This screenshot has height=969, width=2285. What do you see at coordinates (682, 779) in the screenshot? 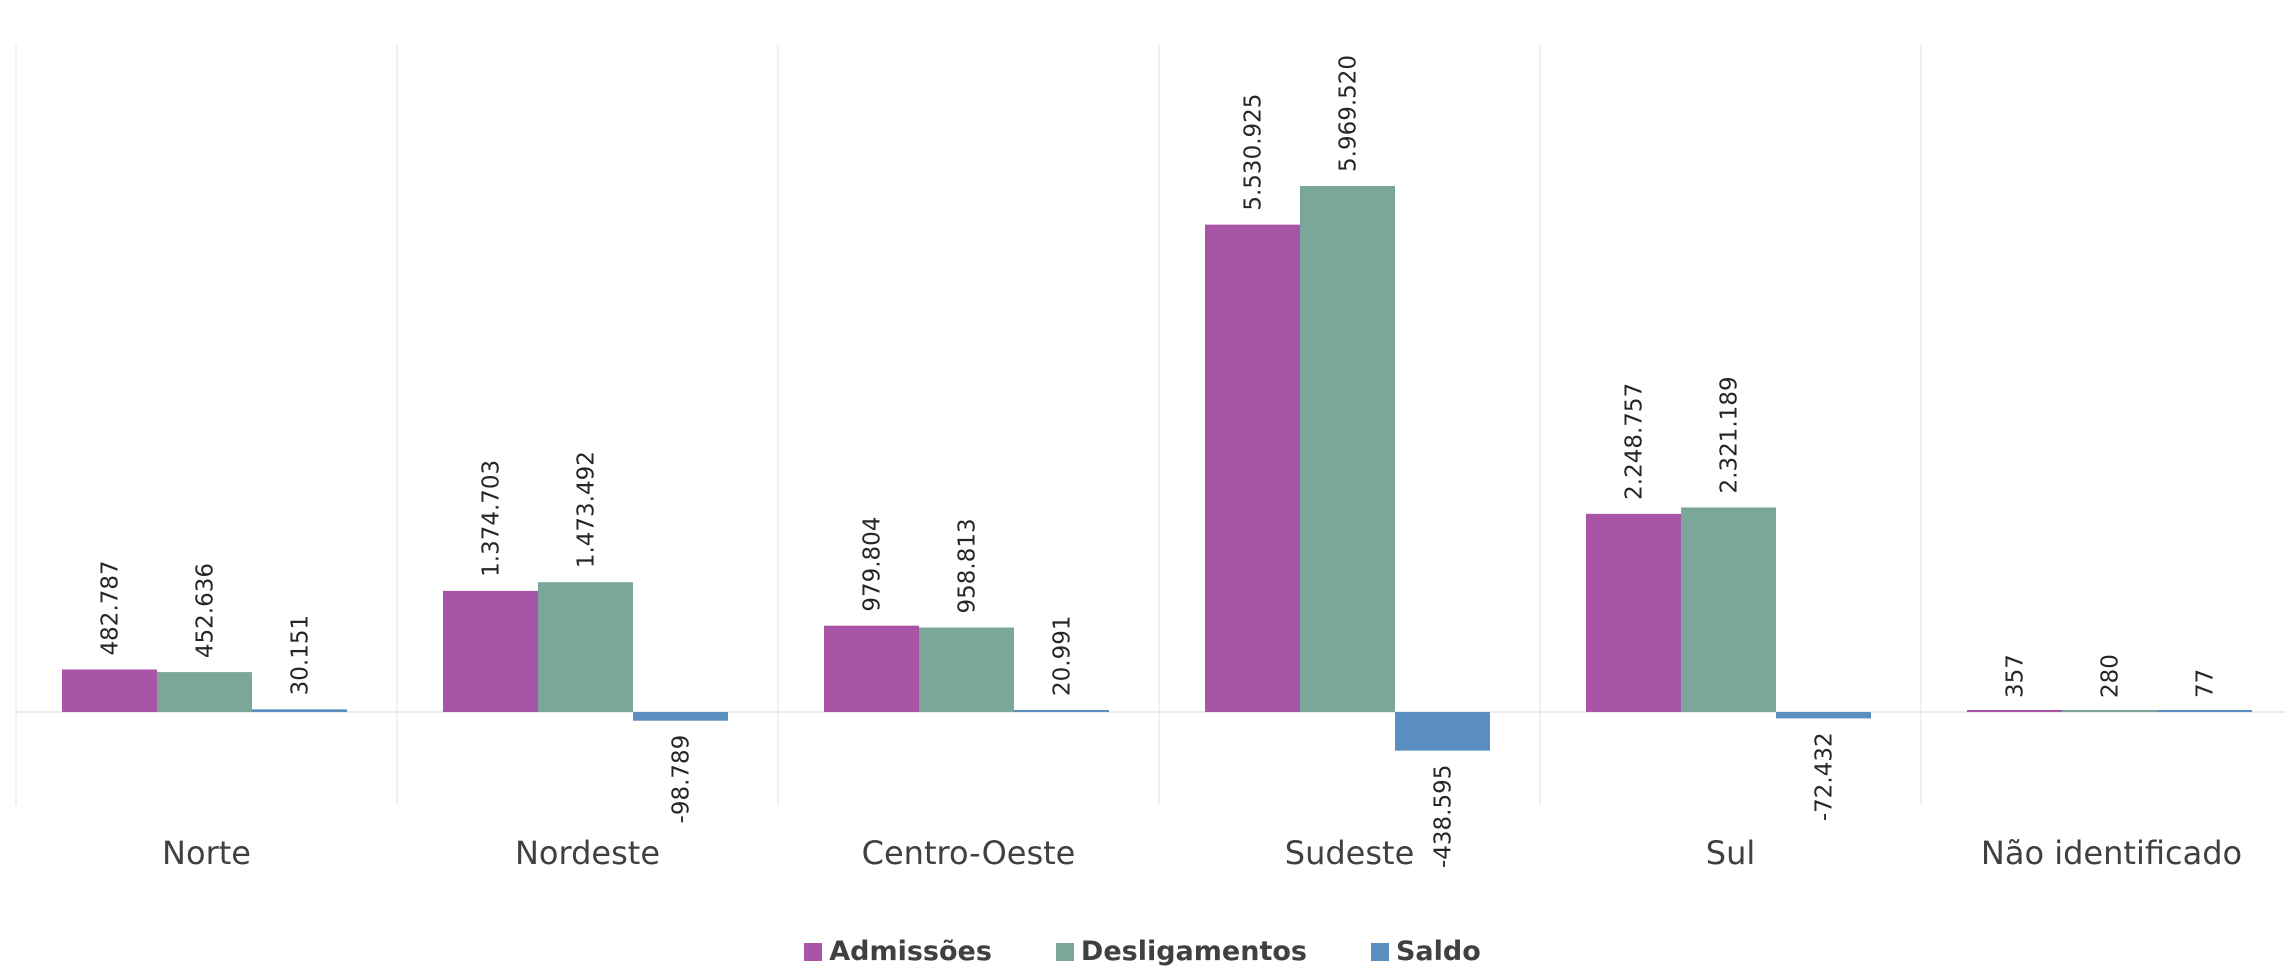
I see `data-label: -98.789` at bounding box center [682, 779].